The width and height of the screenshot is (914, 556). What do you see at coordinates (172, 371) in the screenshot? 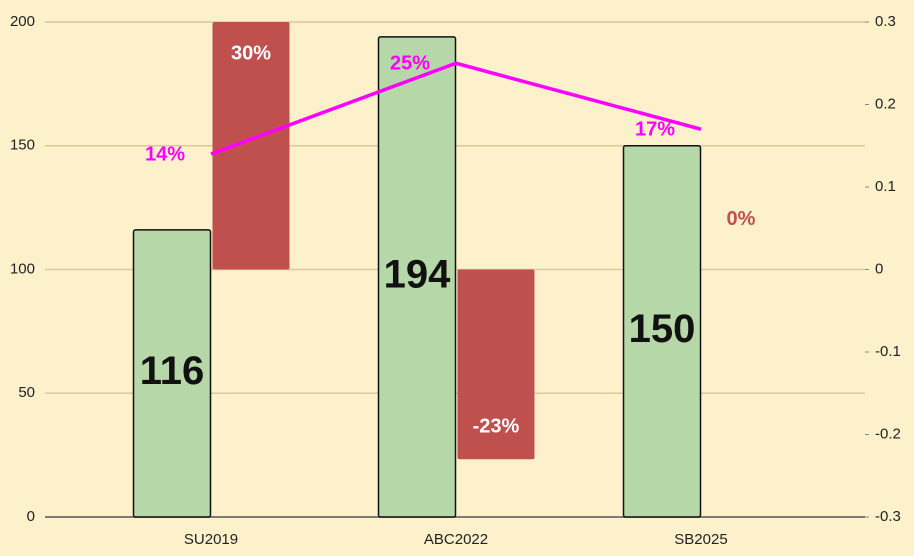
I see `bar-label: 116` at bounding box center [172, 371].